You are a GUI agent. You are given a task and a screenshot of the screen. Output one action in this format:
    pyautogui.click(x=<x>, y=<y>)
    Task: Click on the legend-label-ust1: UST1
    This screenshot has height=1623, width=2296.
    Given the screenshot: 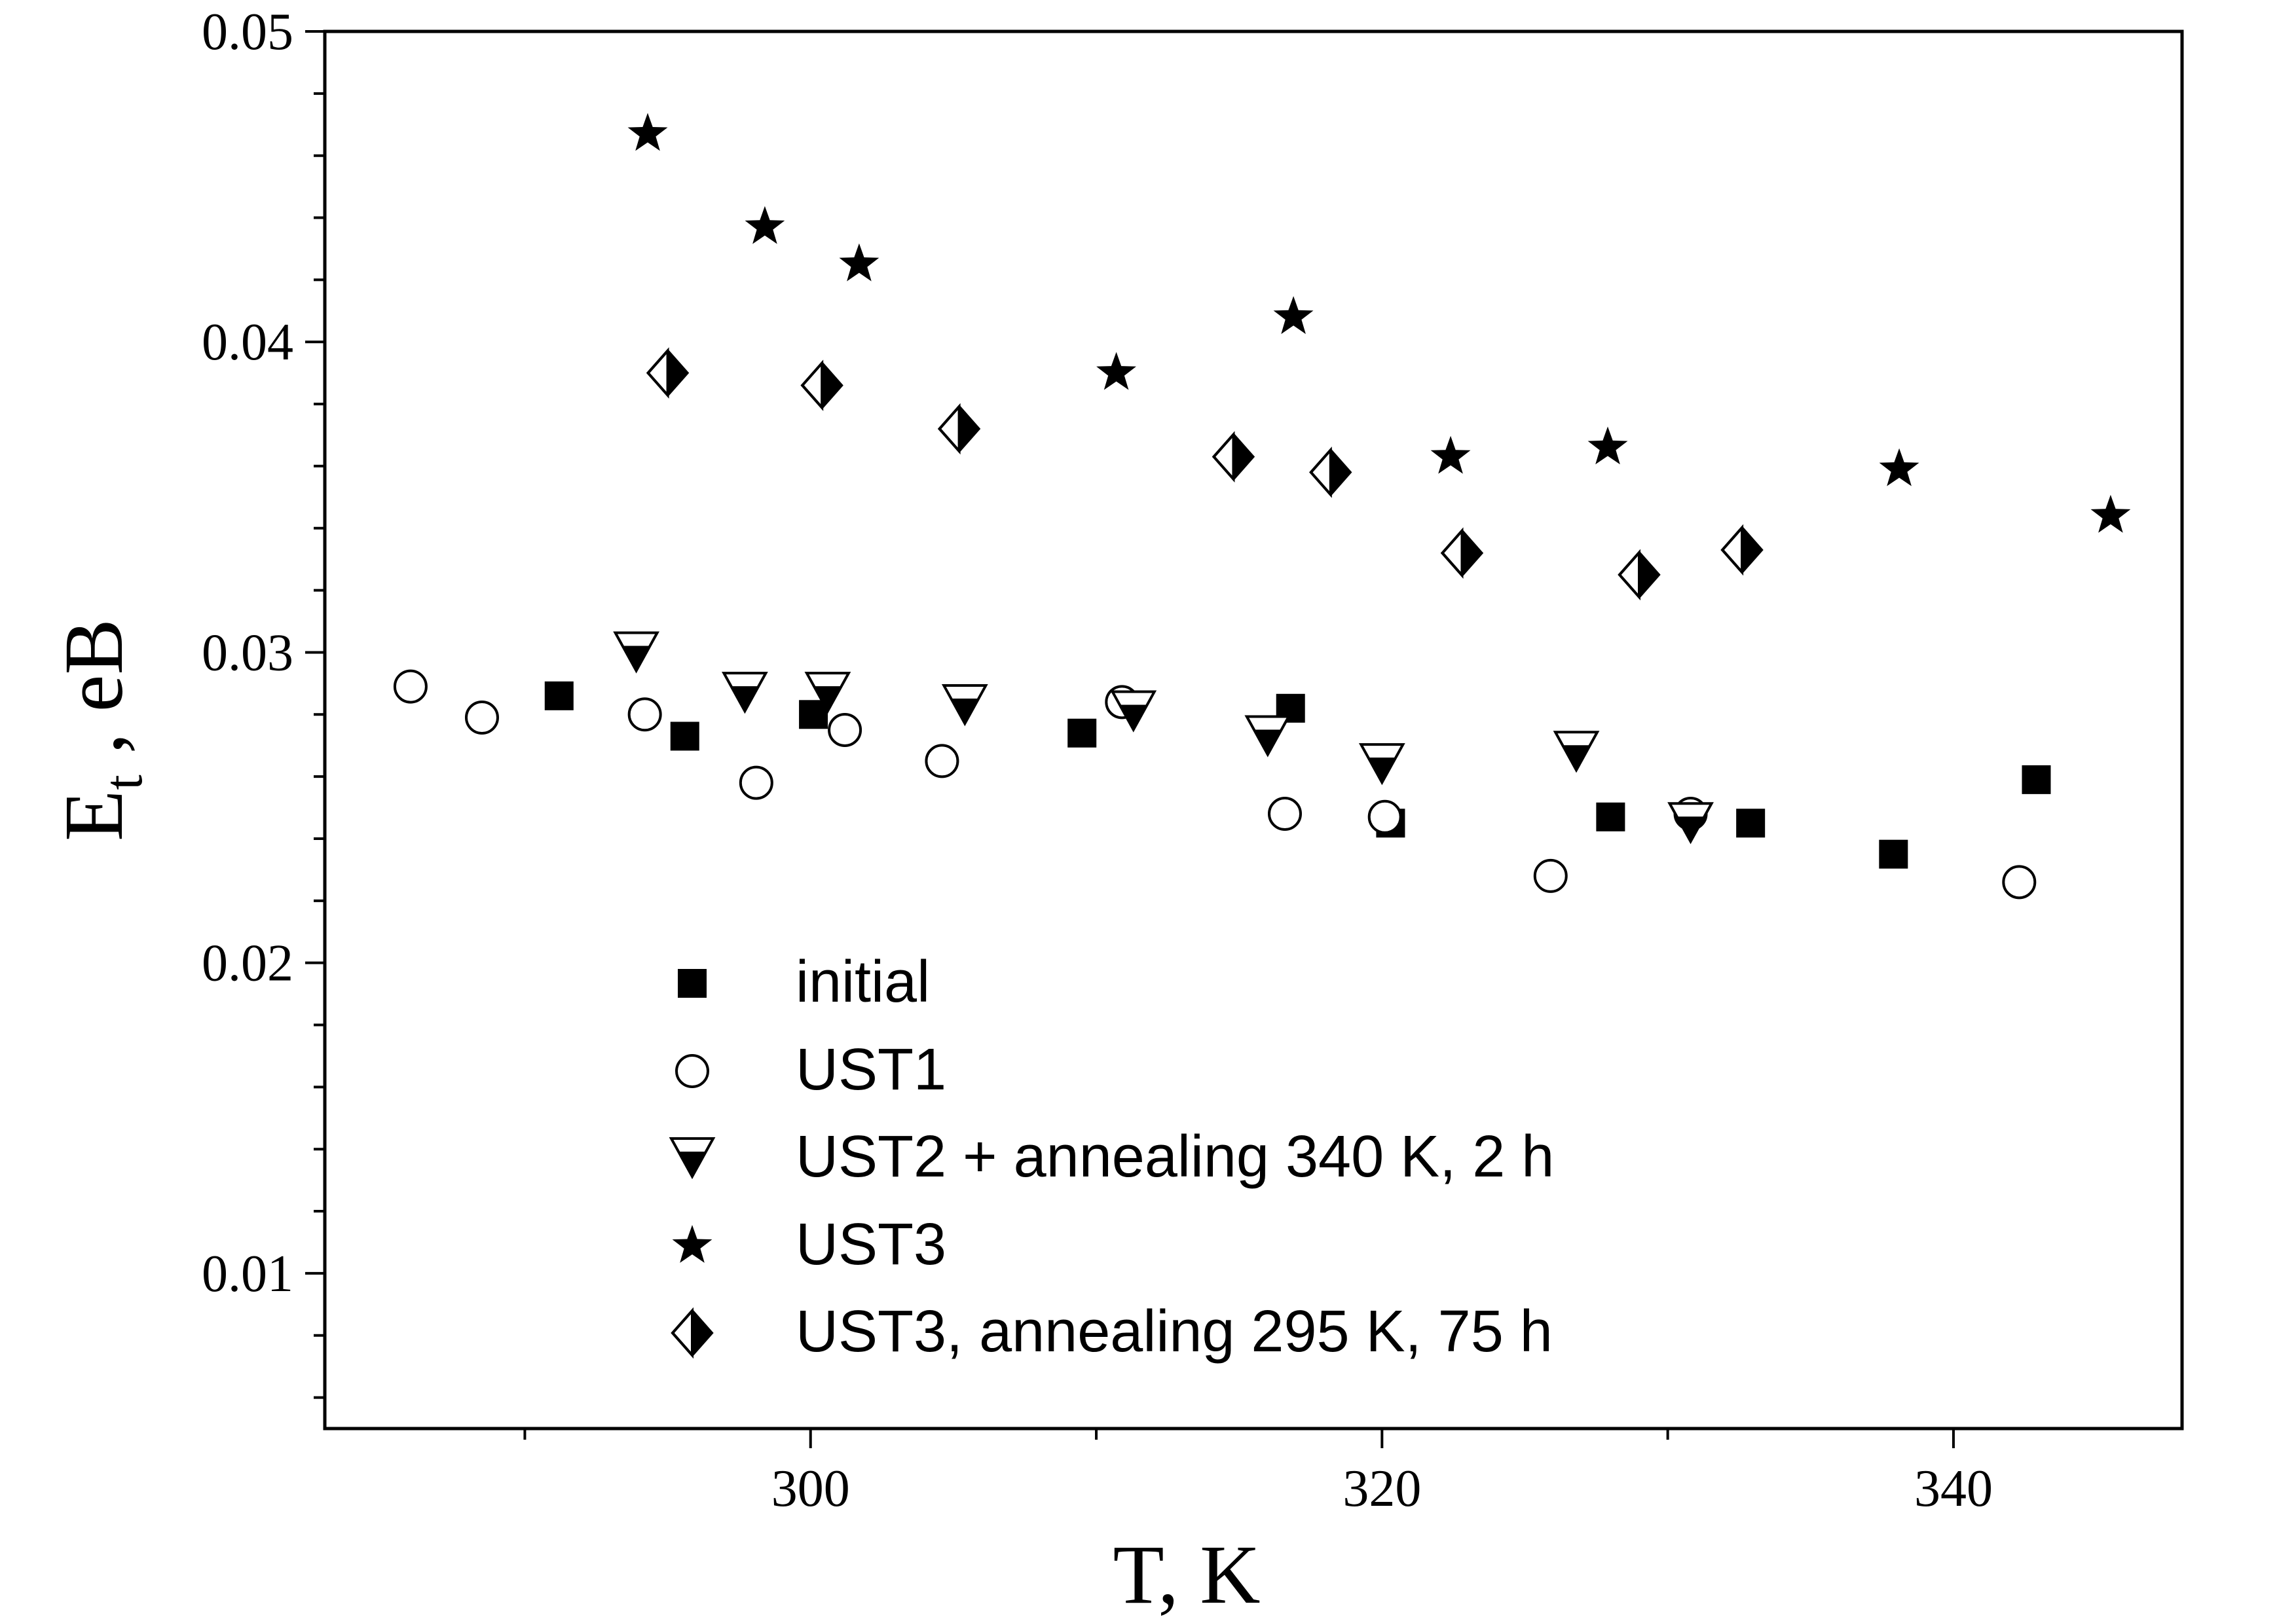 What is the action you would take?
    pyautogui.click(x=871, y=1070)
    